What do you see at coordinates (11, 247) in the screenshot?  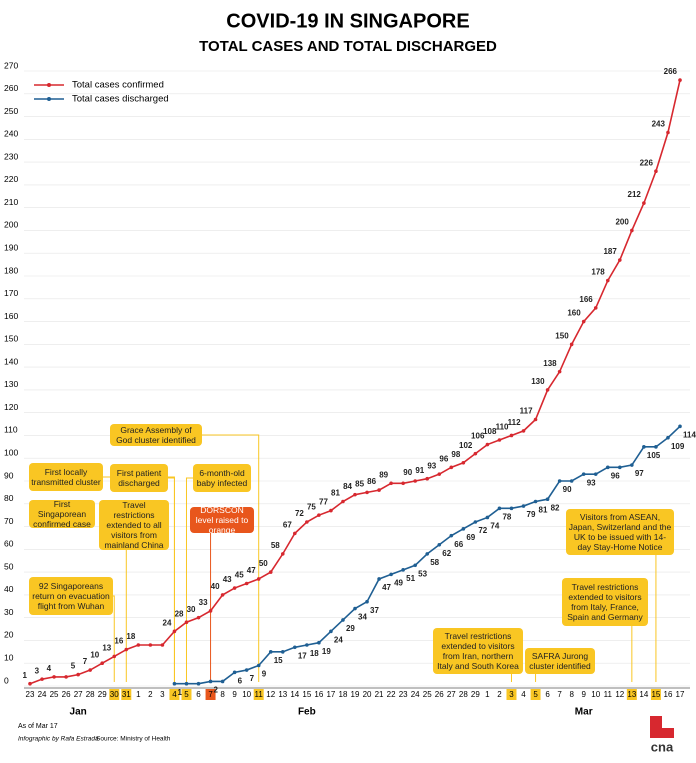 I see `y-tick-label: 190` at bounding box center [11, 247].